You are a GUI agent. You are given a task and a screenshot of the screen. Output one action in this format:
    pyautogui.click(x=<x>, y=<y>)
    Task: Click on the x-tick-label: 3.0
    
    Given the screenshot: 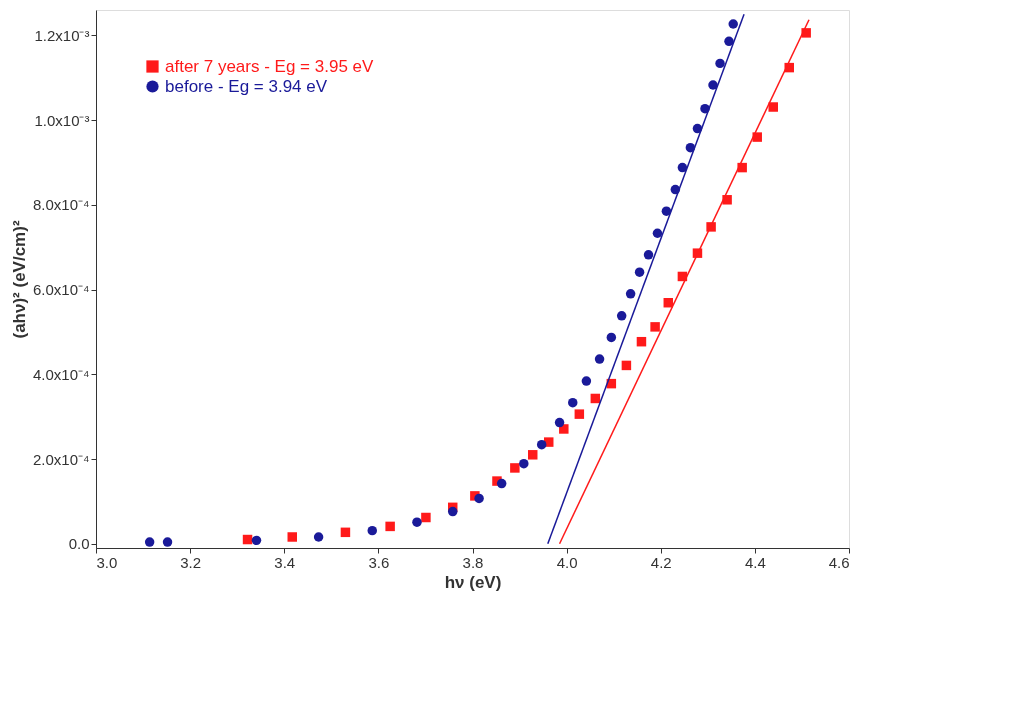 What is the action you would take?
    pyautogui.click(x=107, y=562)
    